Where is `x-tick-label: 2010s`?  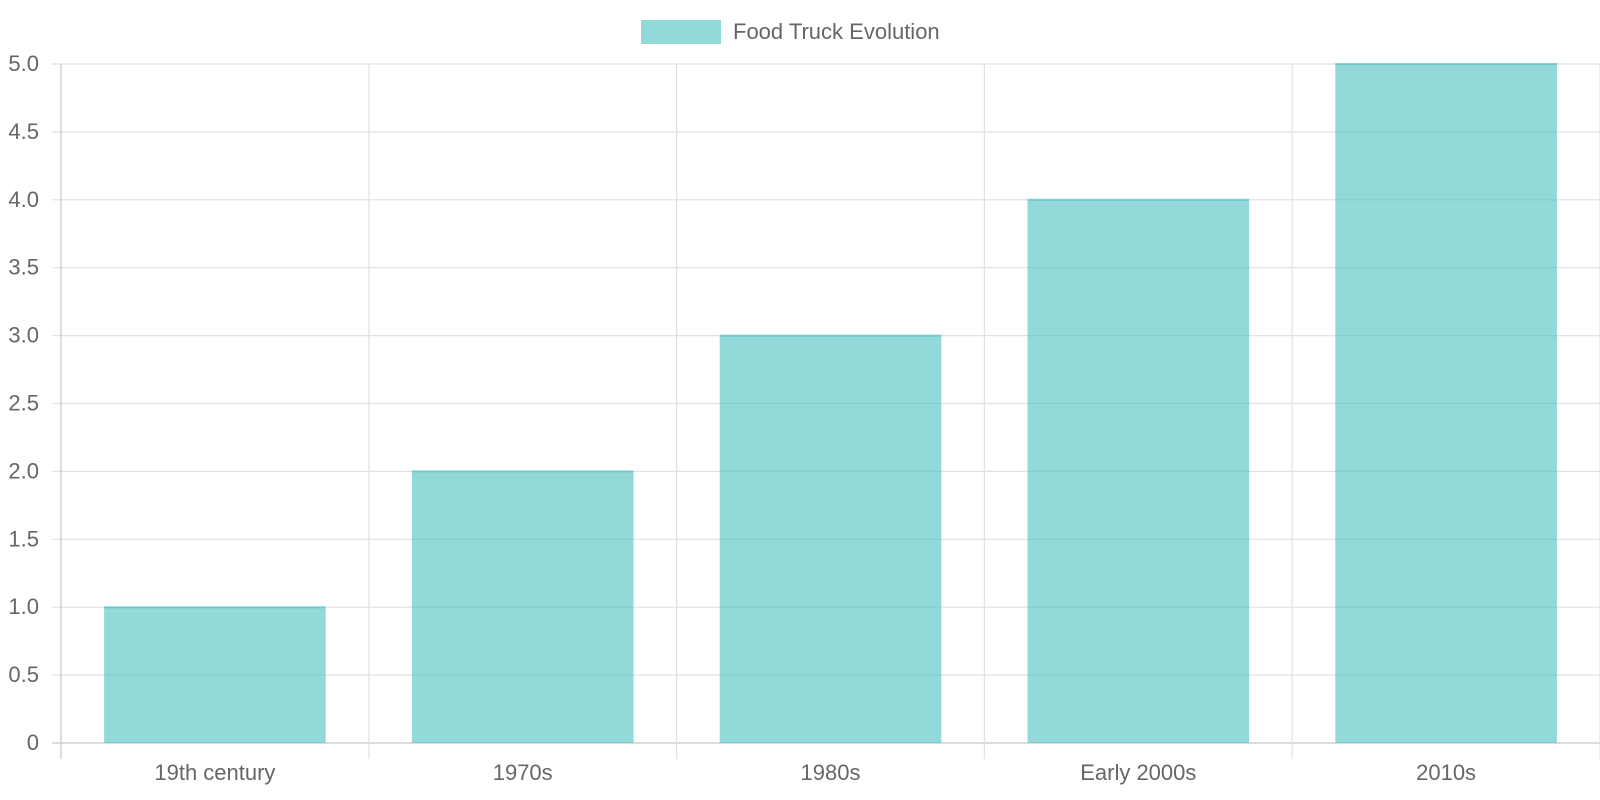
x-tick-label: 2010s is located at coordinates (1446, 772).